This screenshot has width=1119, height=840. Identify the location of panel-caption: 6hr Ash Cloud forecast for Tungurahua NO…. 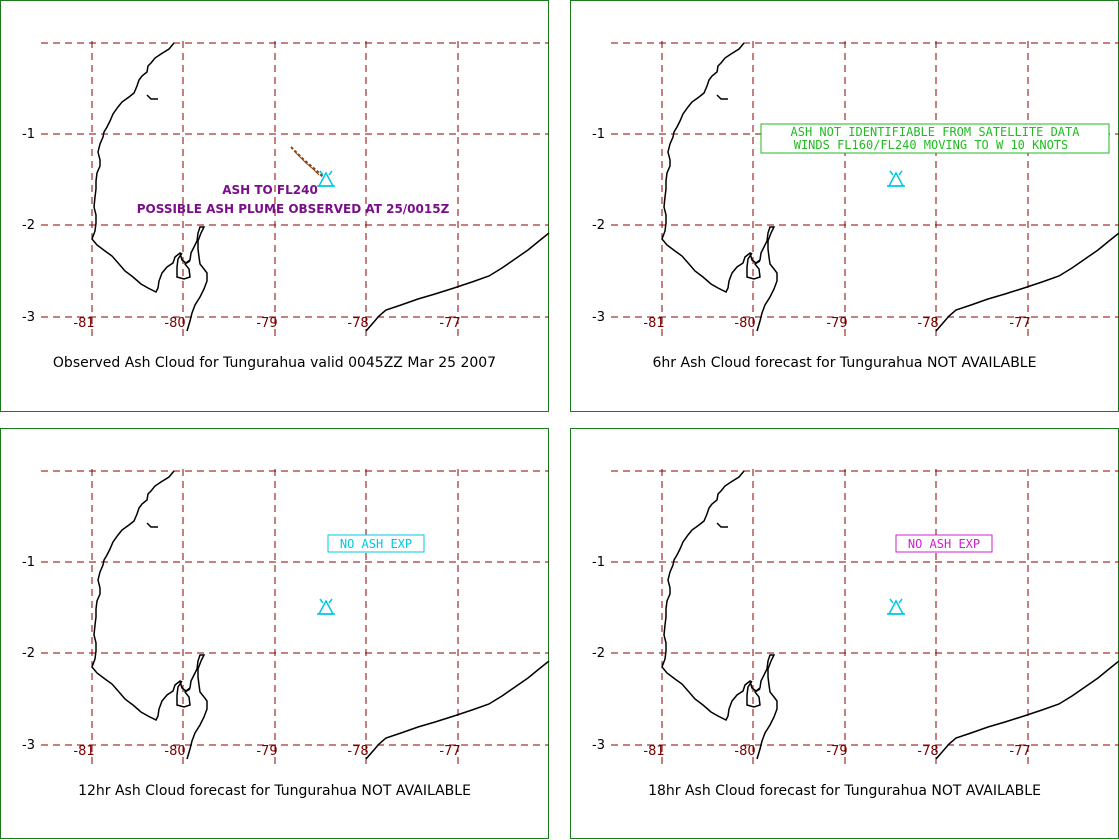
(844, 363).